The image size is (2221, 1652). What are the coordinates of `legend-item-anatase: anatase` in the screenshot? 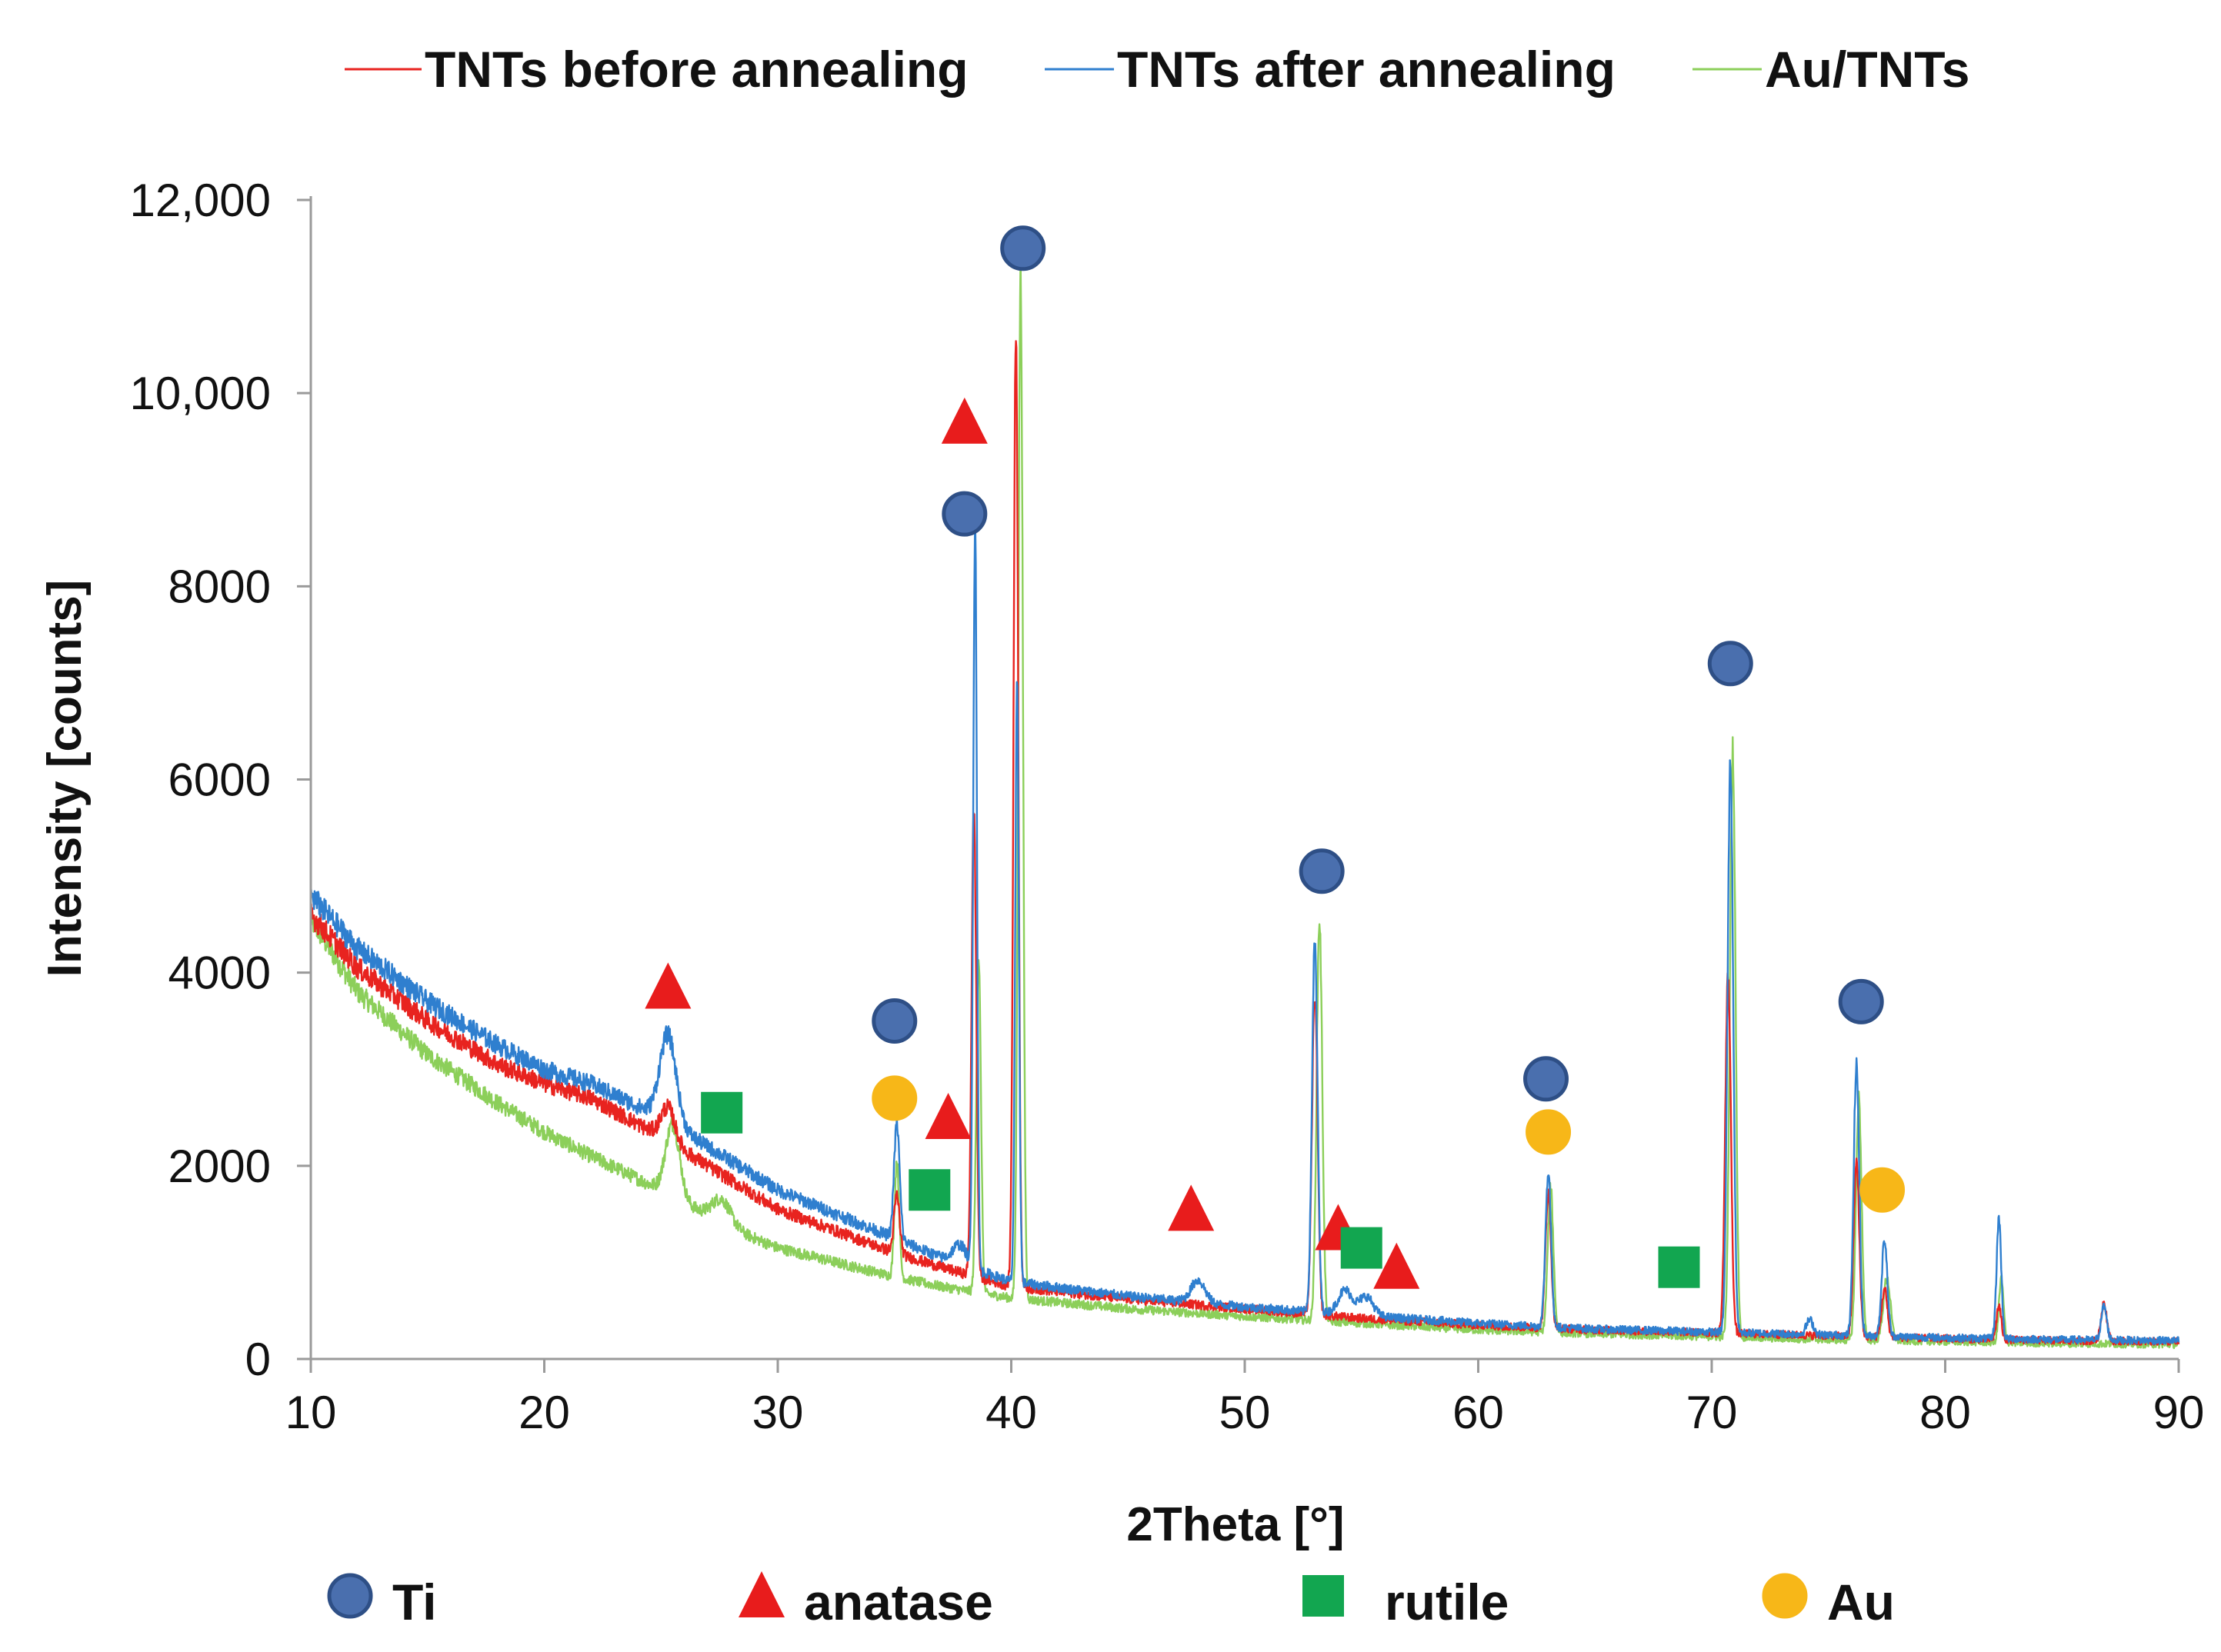 It's located at (866, 1600).